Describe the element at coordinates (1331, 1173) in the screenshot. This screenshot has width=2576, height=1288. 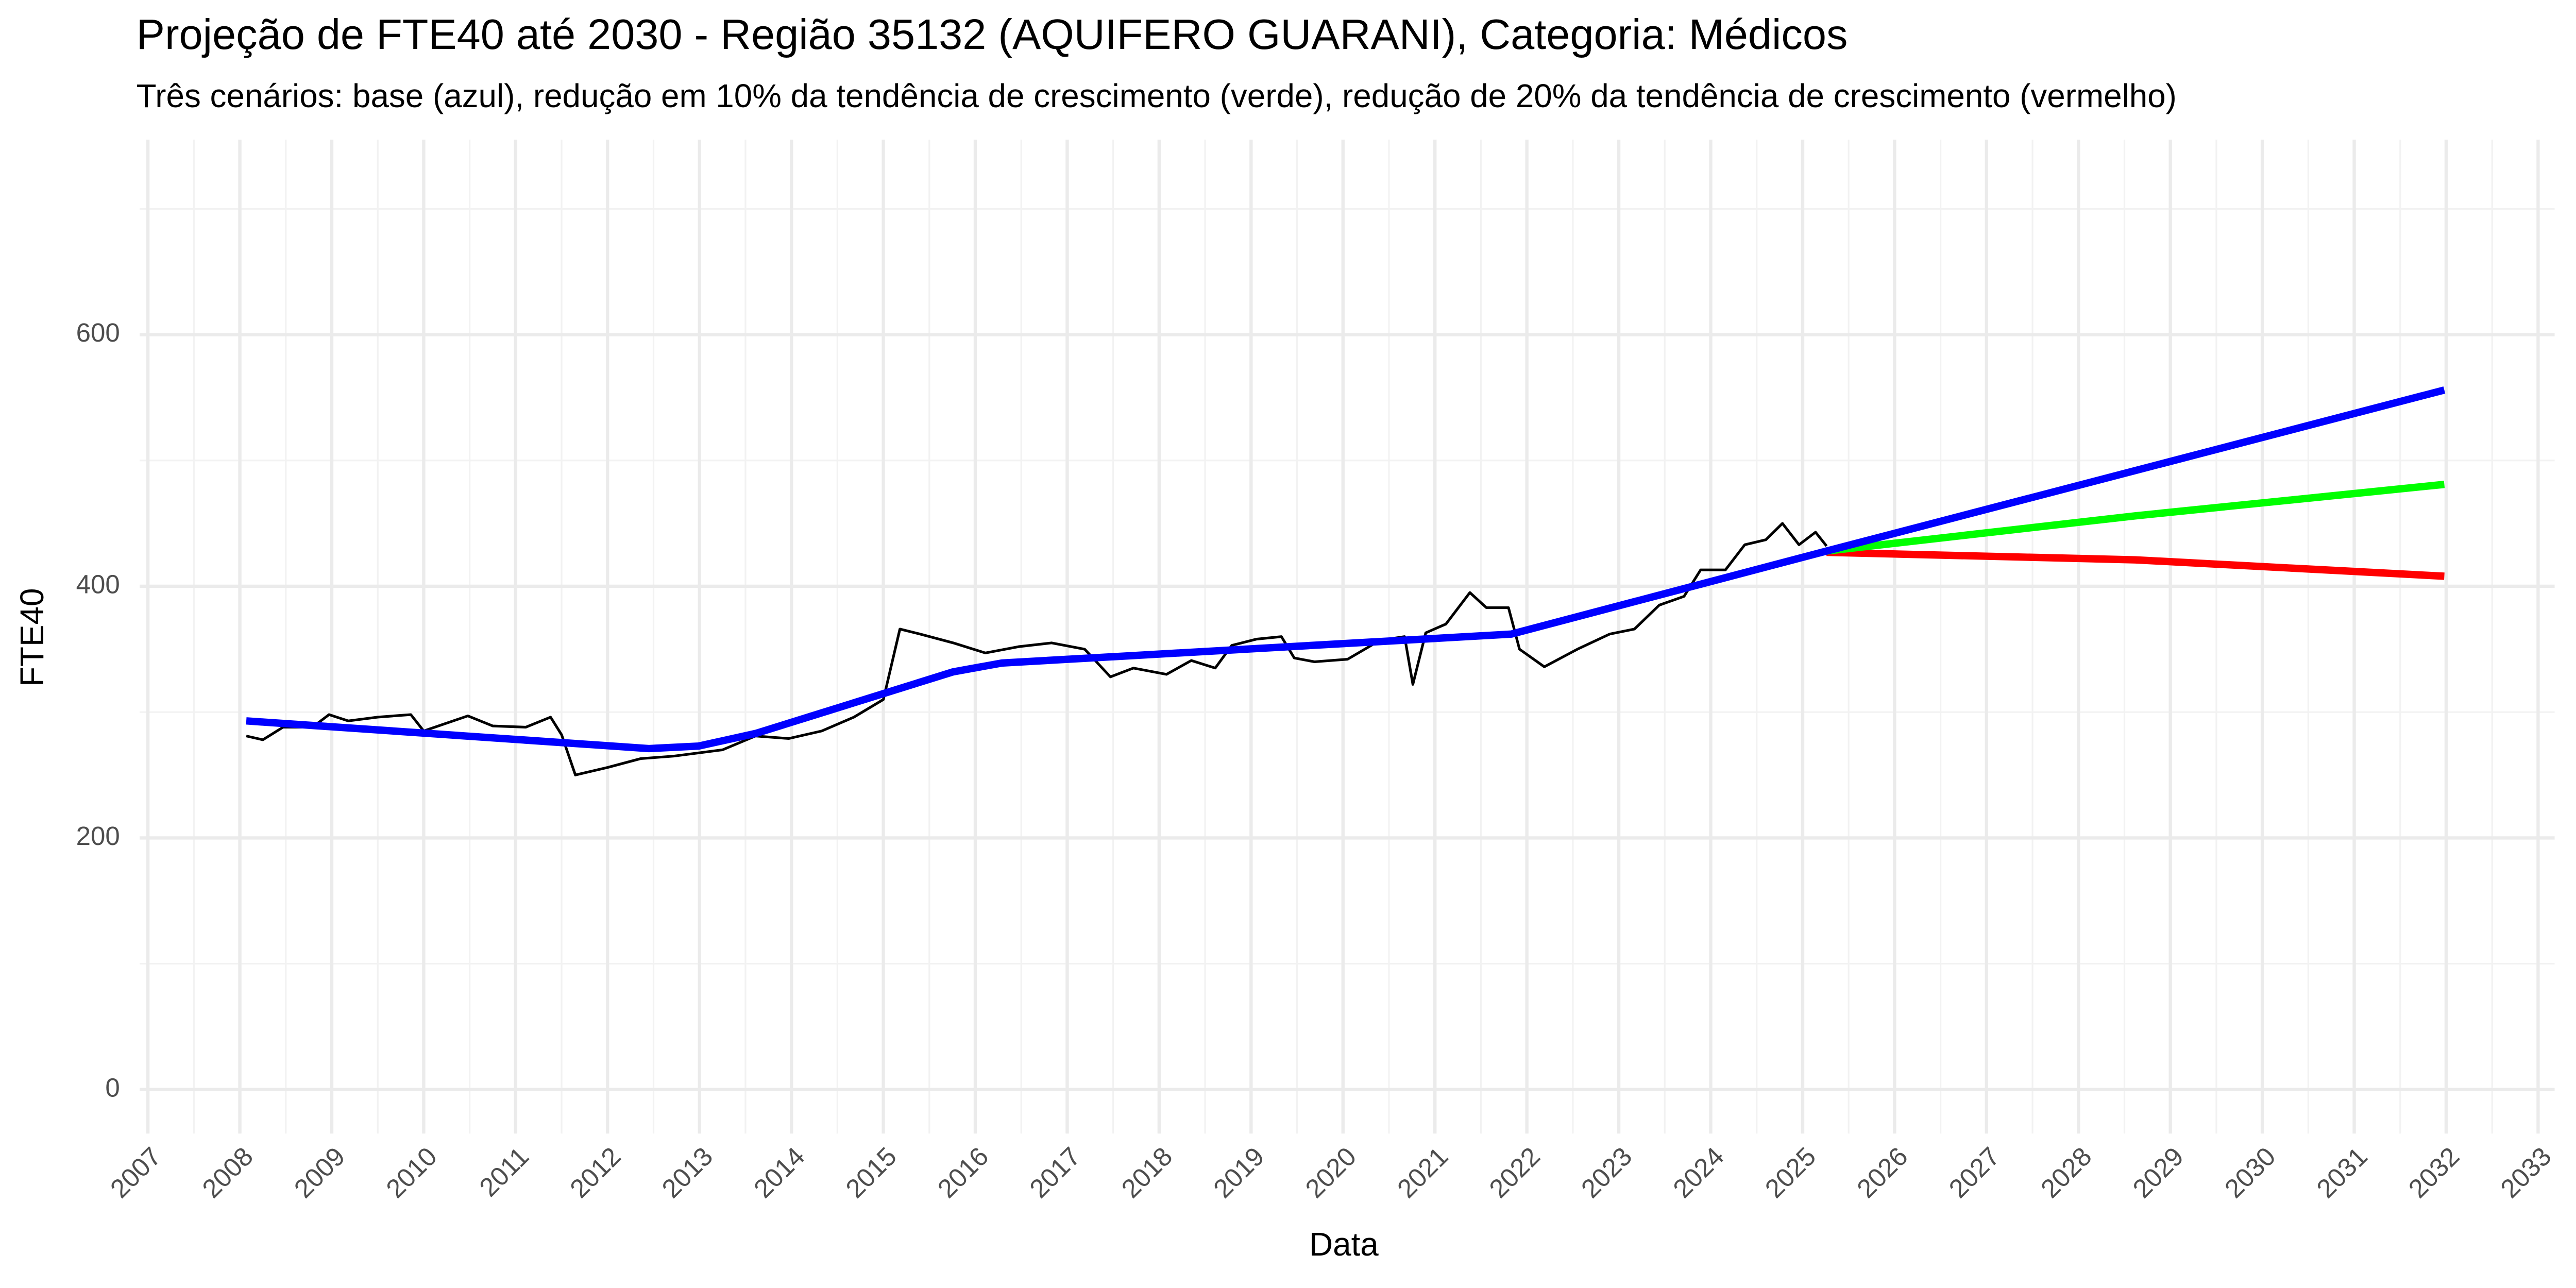
I see `x-tick-label: 2020` at that location.